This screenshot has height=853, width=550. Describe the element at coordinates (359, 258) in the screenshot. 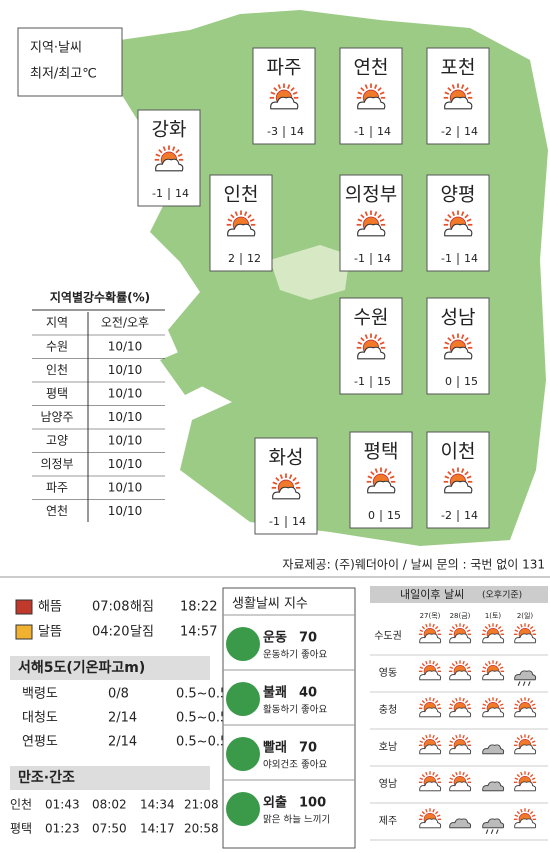

I see `temp-low: -1` at that location.